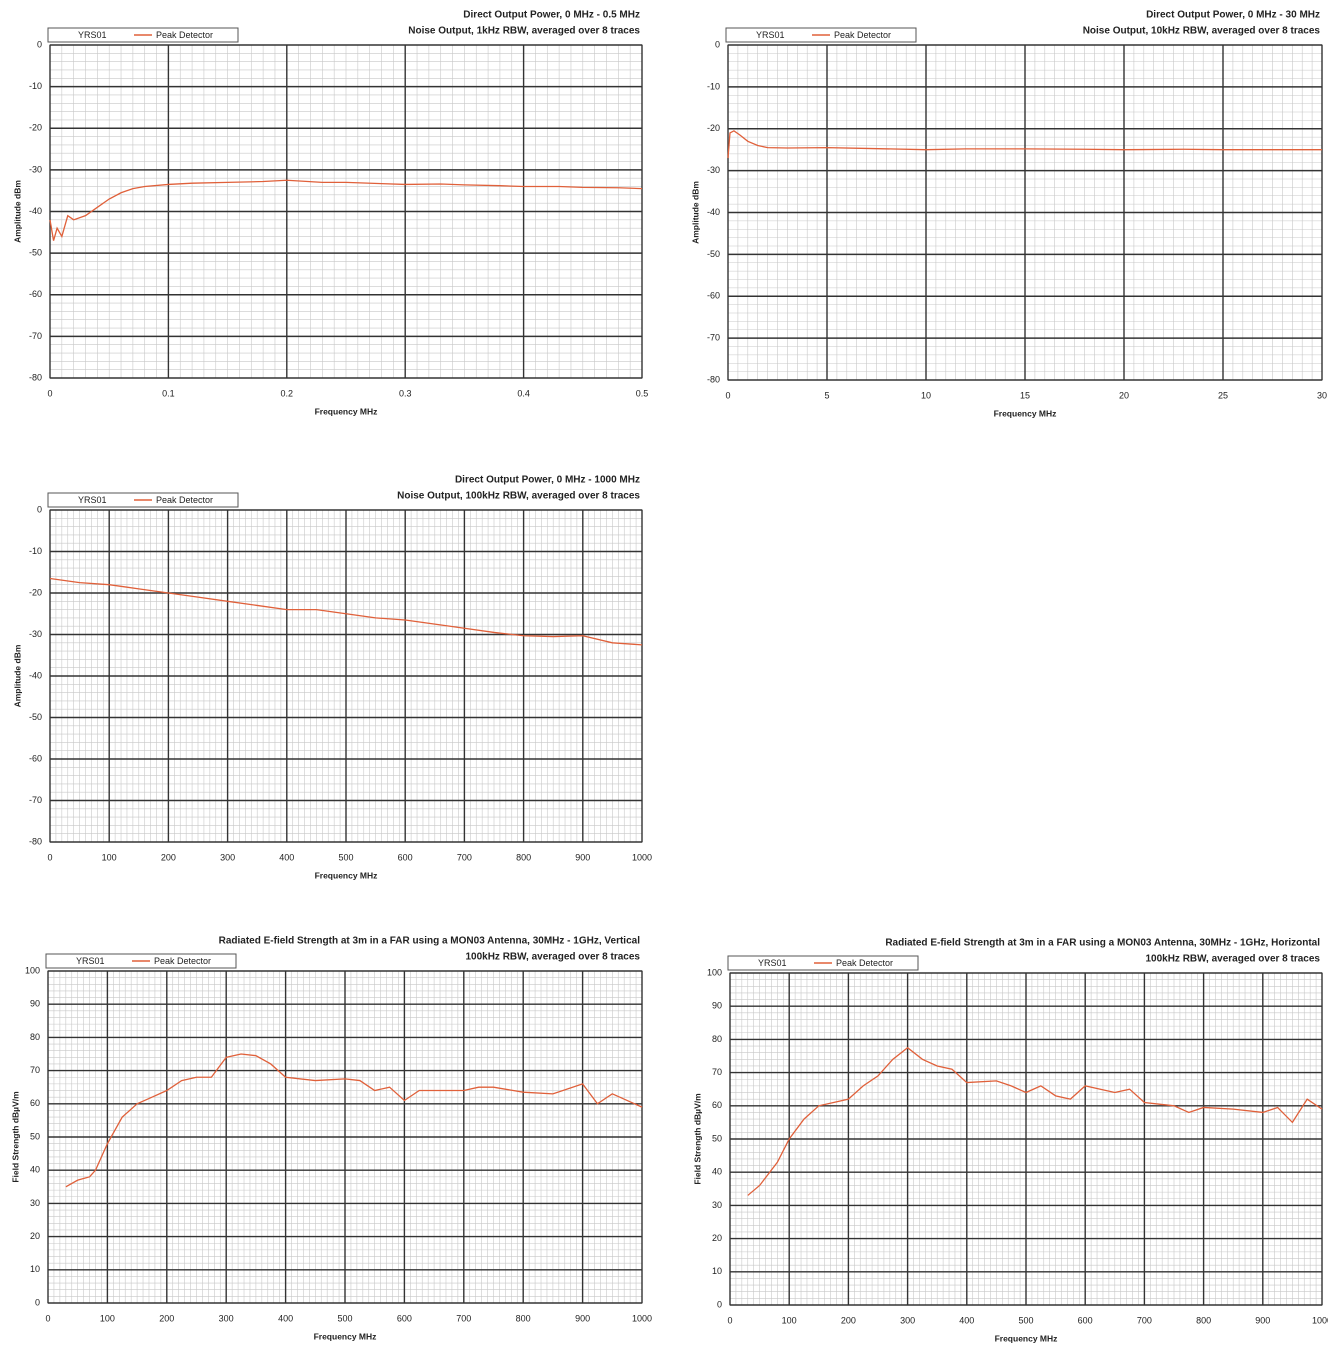 This screenshot has width=1328, height=1349. I want to click on x-tick-label: 1000, so click(1320, 1320).